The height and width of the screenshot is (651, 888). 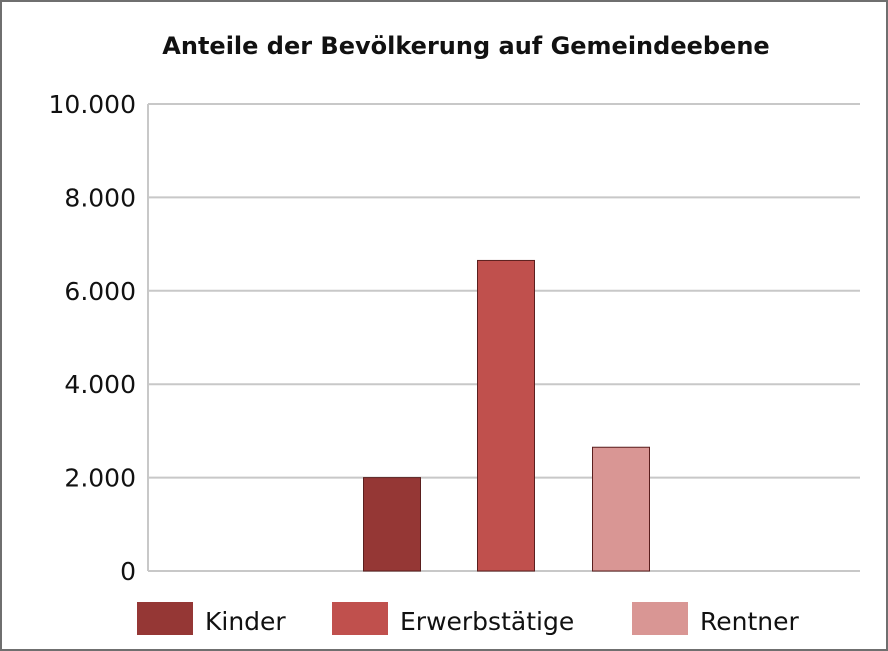 I want to click on y-tick-label: 10.000, so click(x=92, y=104).